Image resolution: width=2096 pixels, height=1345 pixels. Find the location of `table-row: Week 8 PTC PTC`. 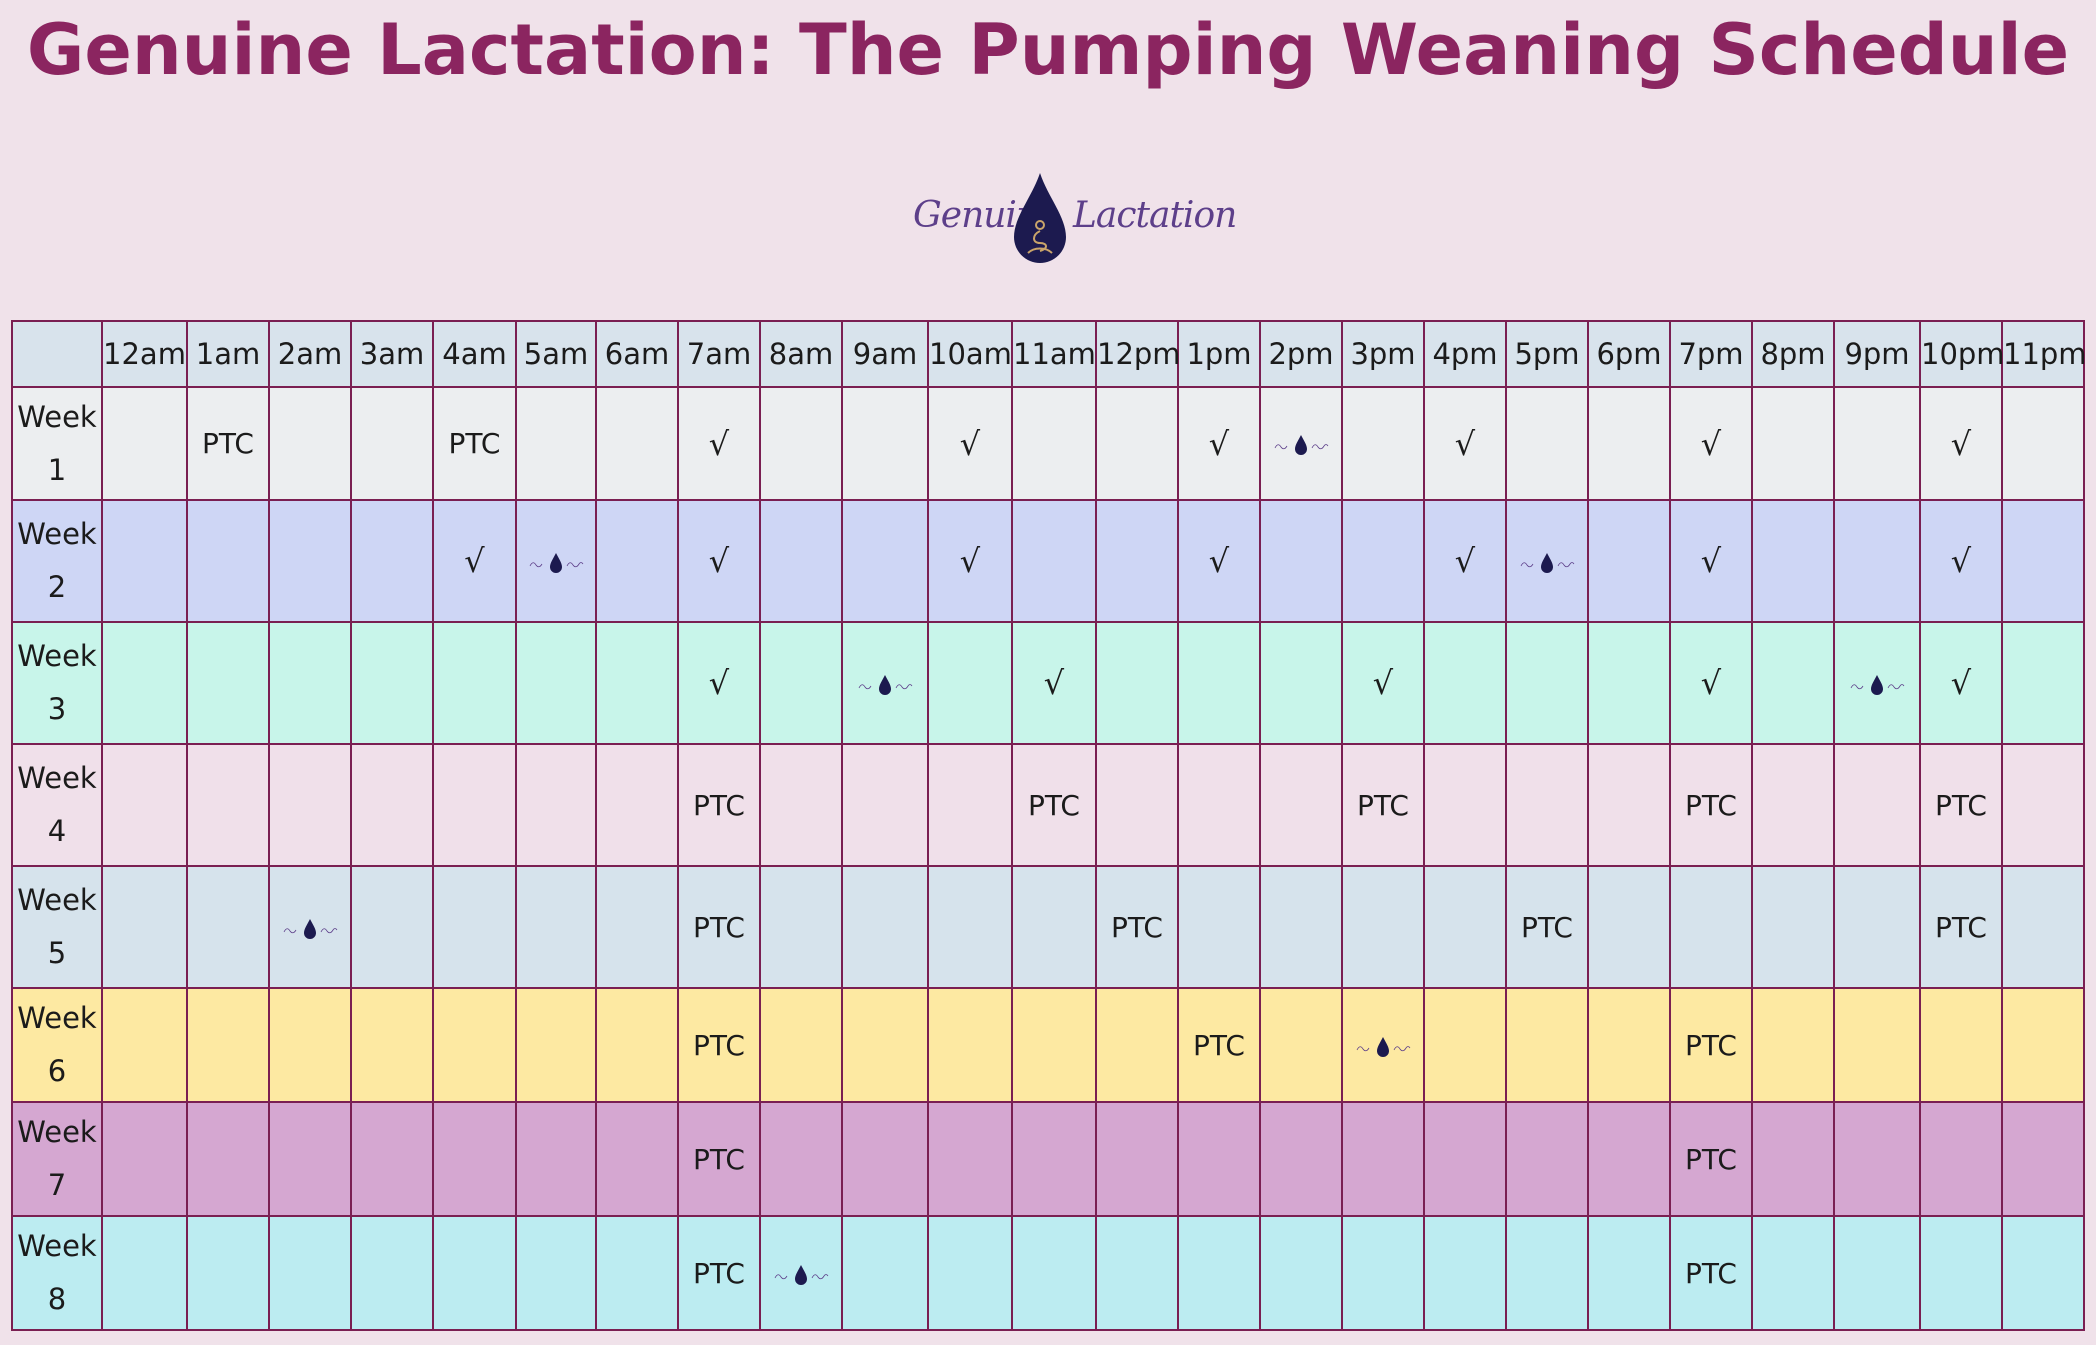

table-row: Week 8 PTC PTC is located at coordinates (1048, 1273).